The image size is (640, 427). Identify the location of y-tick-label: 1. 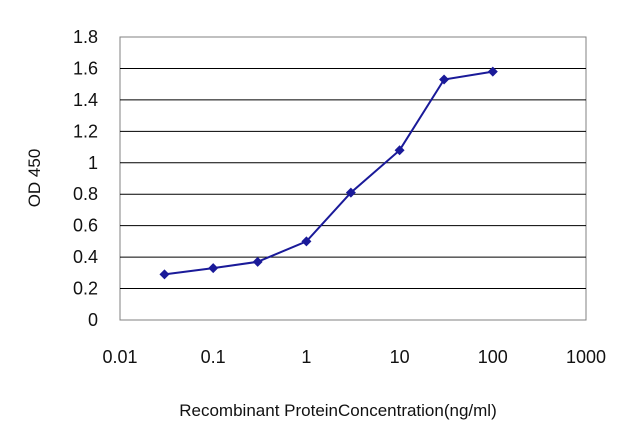
(93, 163).